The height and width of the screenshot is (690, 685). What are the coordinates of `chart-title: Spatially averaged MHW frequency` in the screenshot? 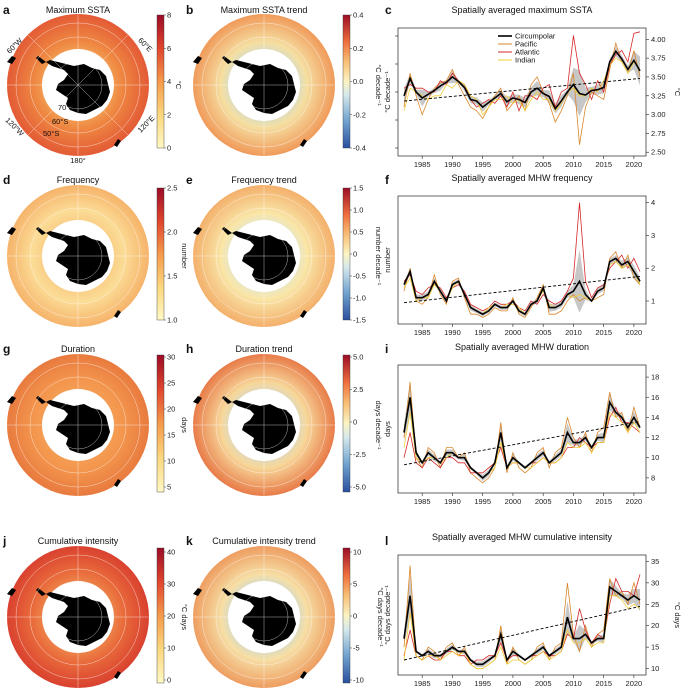 It's located at (522, 178).